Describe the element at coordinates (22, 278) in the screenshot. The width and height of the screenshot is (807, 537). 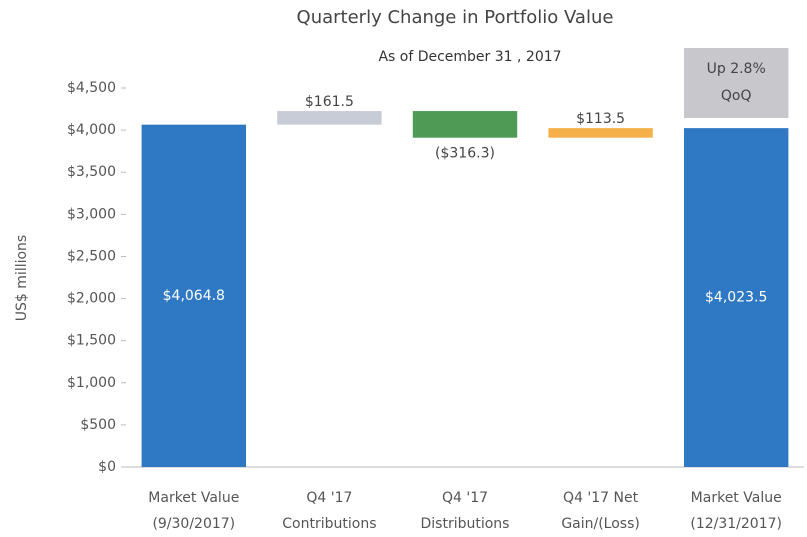
I see `y-axis-label: US$ millions` at that location.